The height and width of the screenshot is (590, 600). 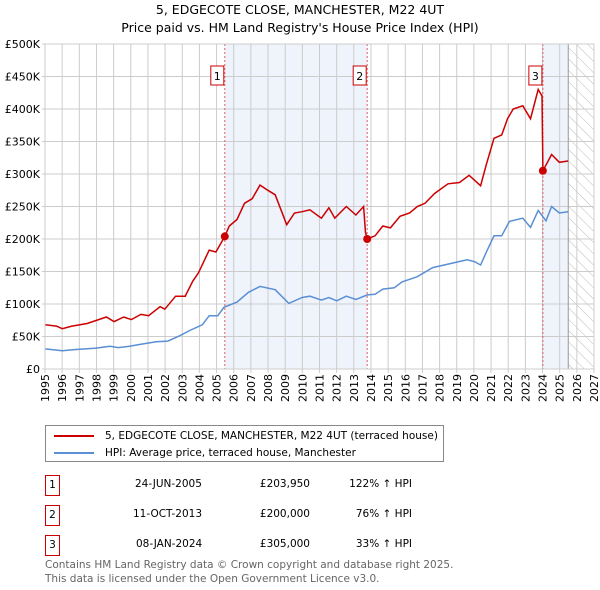 What do you see at coordinates (169, 544) in the screenshot?
I see `sale-date: 08-JAN-2024` at bounding box center [169, 544].